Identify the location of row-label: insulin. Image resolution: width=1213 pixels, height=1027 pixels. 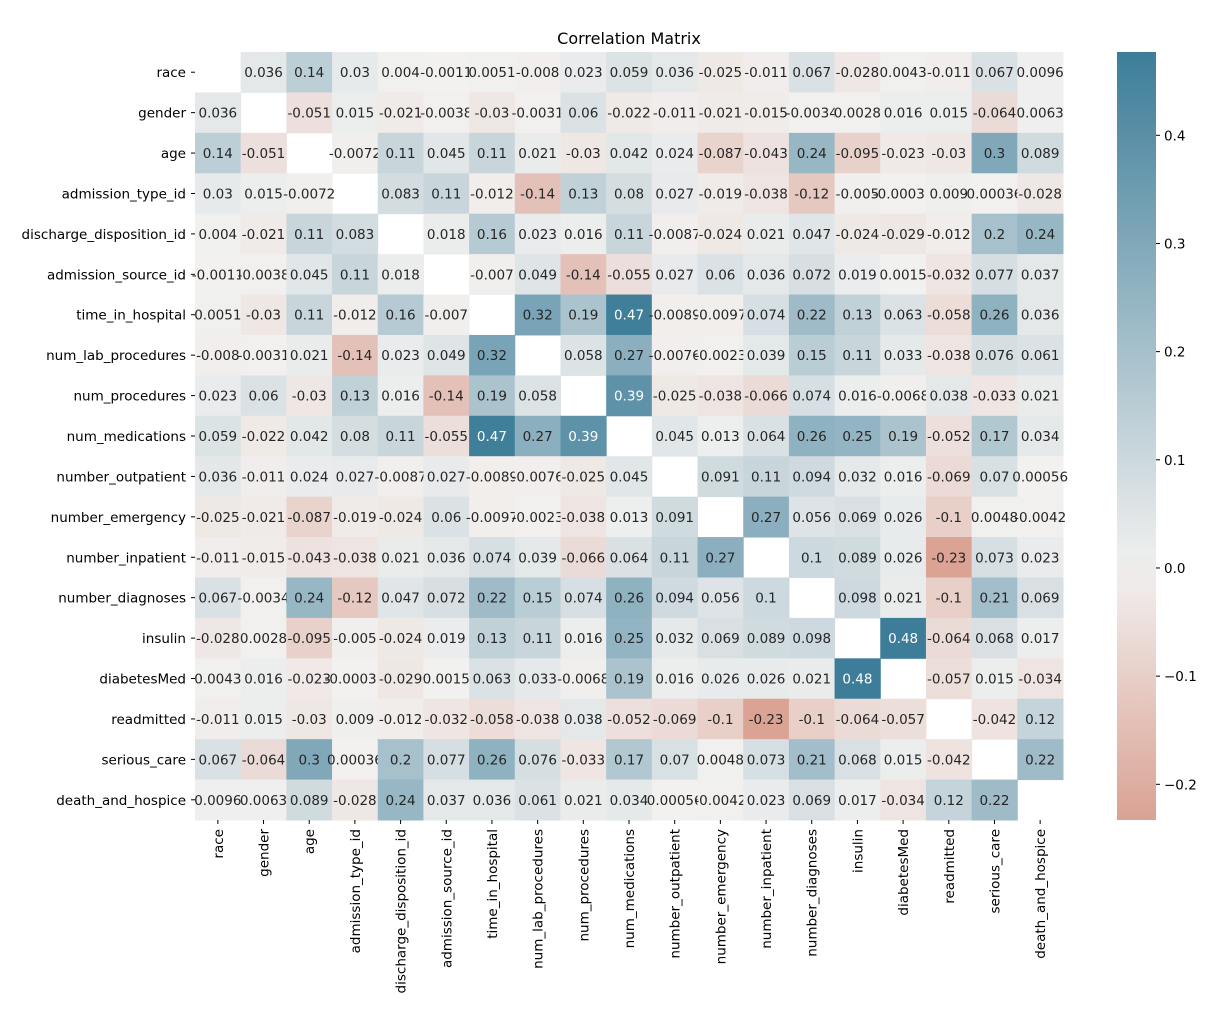
(164, 639).